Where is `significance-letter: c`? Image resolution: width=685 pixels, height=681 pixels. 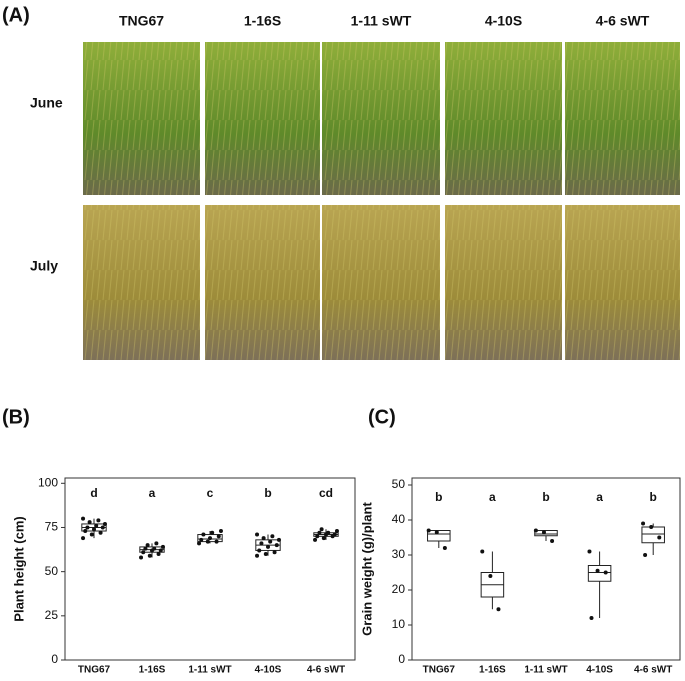 significance-letter: c is located at coordinates (210, 493).